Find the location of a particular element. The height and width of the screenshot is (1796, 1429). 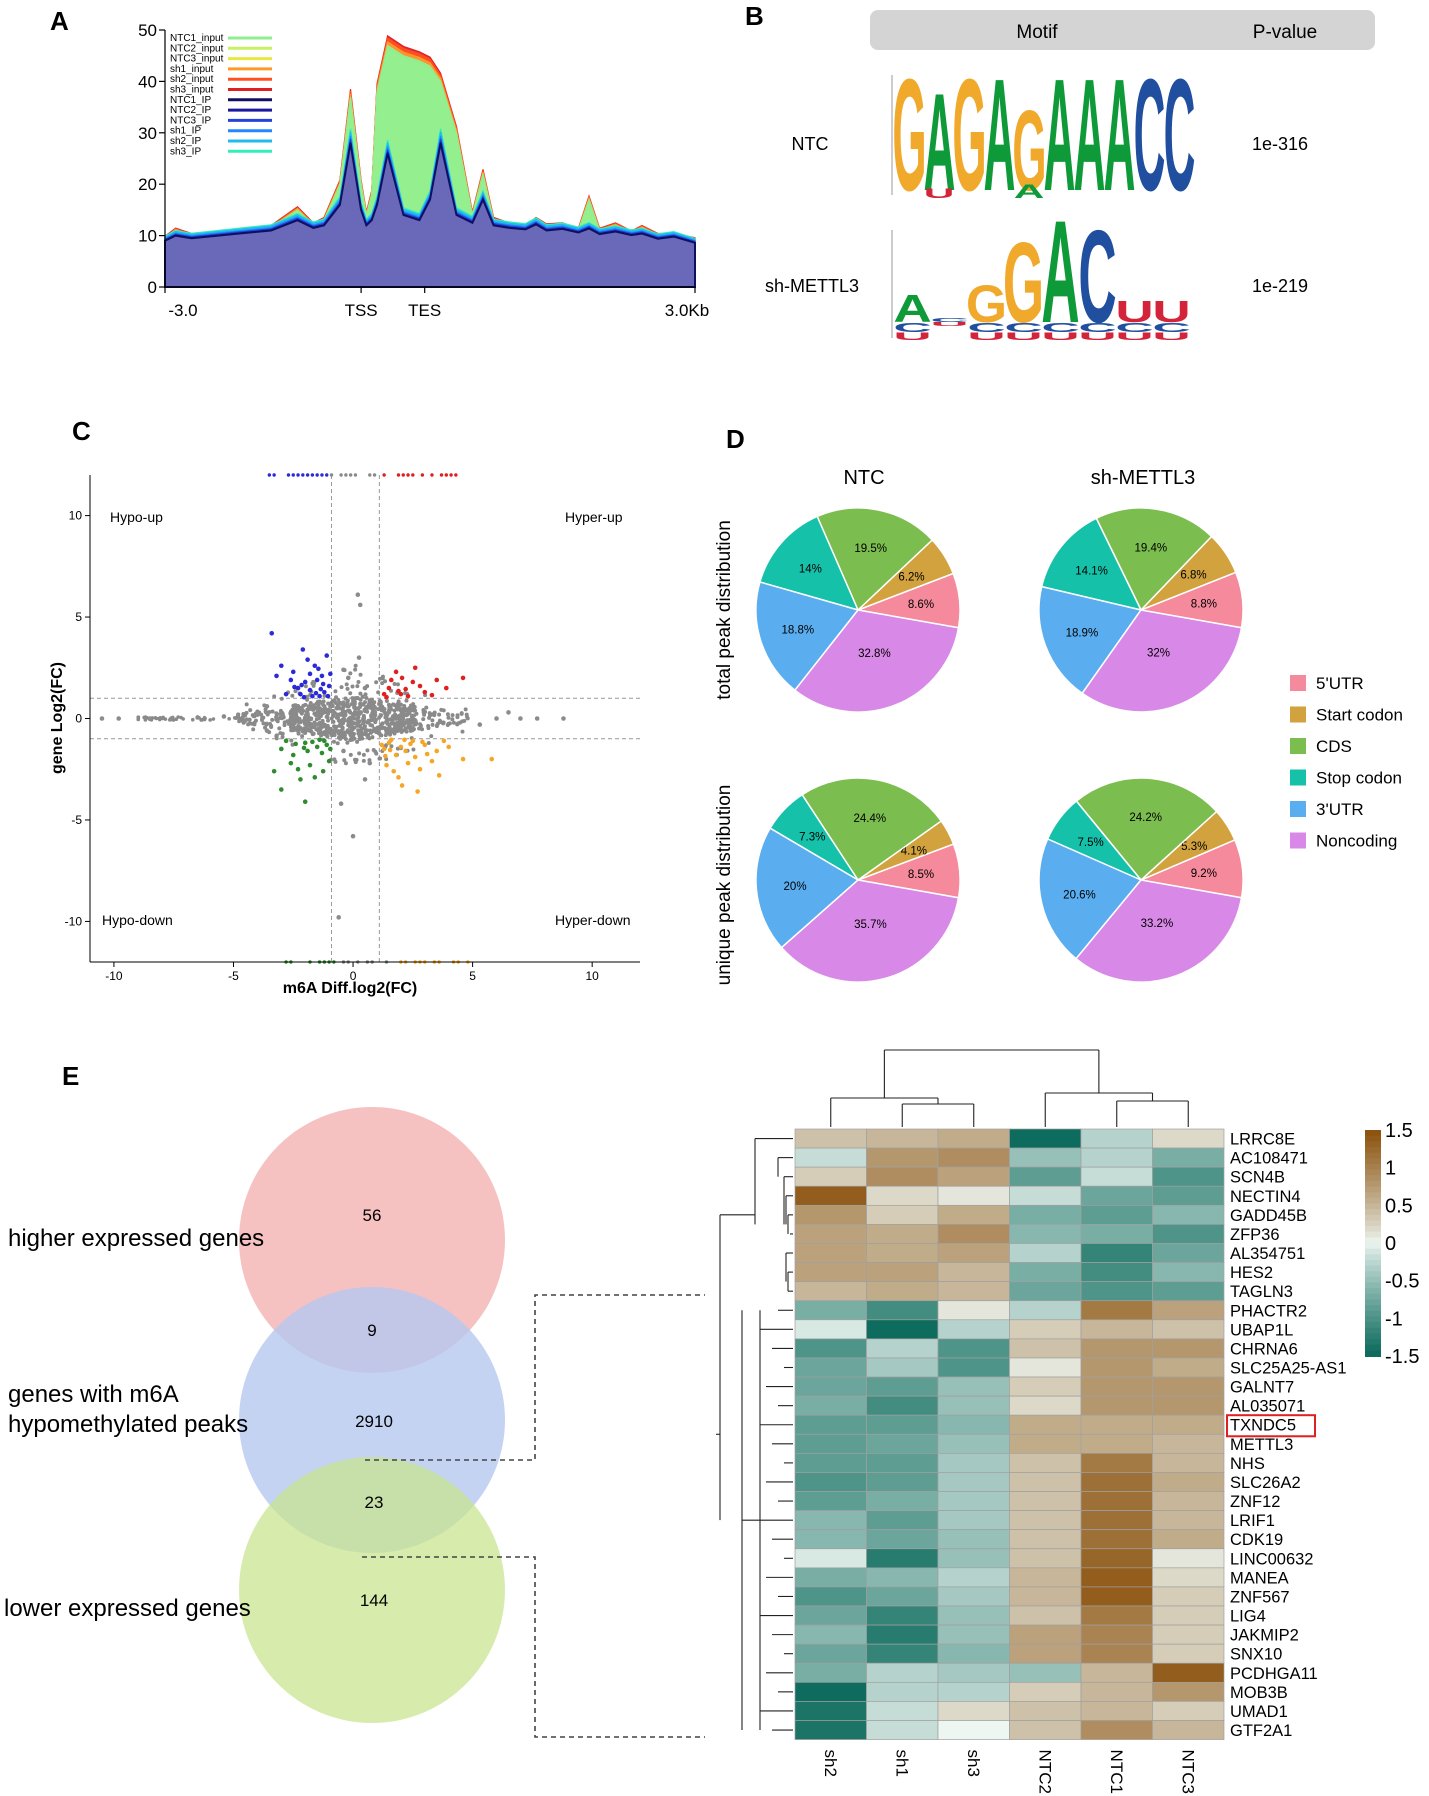

pie-slice-label: 19.4% is located at coordinates (1151, 549).